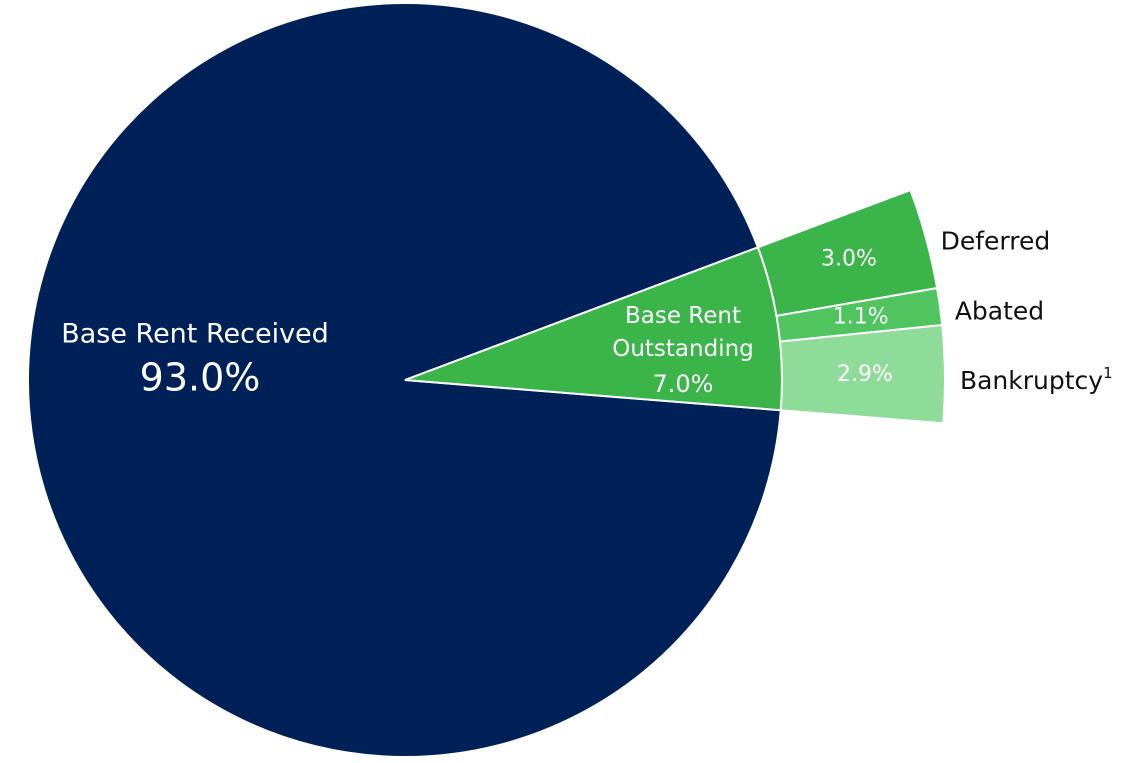 Image resolution: width=1122 pixels, height=763 pixels. I want to click on value-label: 7.0%, so click(683, 384).